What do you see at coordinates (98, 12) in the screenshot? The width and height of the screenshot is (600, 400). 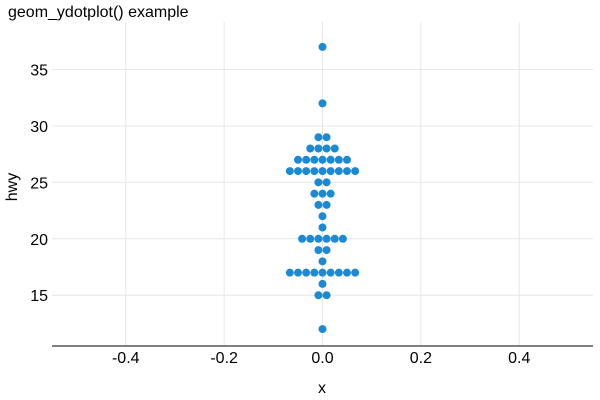 I see `chart-title: geom_ydotplot() example` at bounding box center [98, 12].